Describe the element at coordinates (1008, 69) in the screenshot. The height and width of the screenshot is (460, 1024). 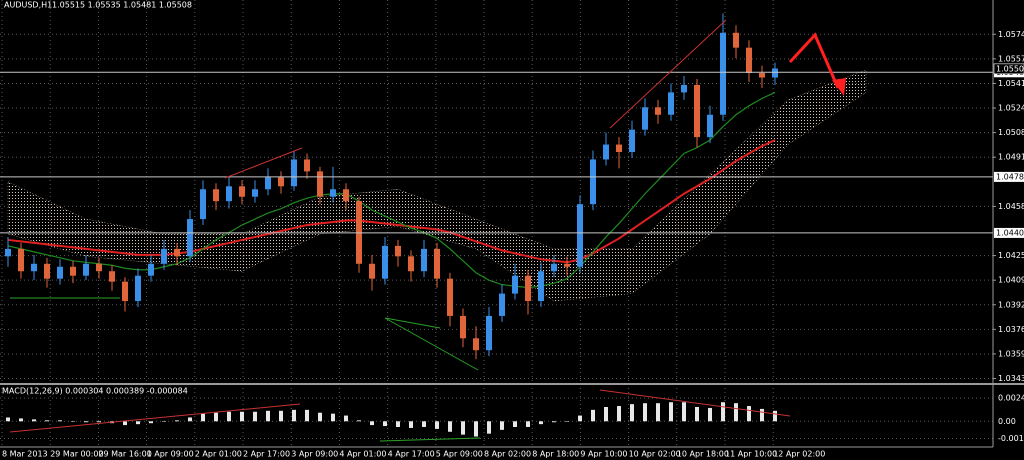
I see `last-price-box` at that location.